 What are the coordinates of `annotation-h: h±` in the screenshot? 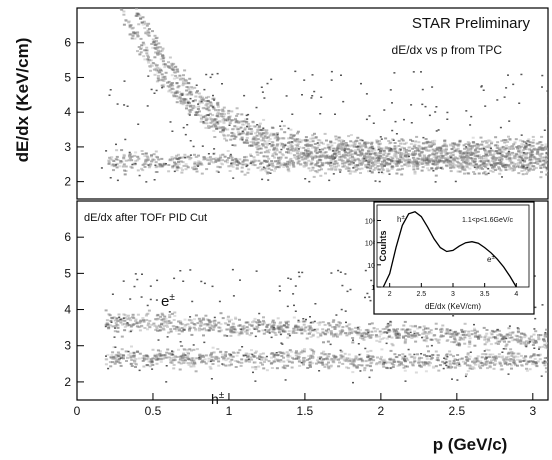 It's located at (218, 398).